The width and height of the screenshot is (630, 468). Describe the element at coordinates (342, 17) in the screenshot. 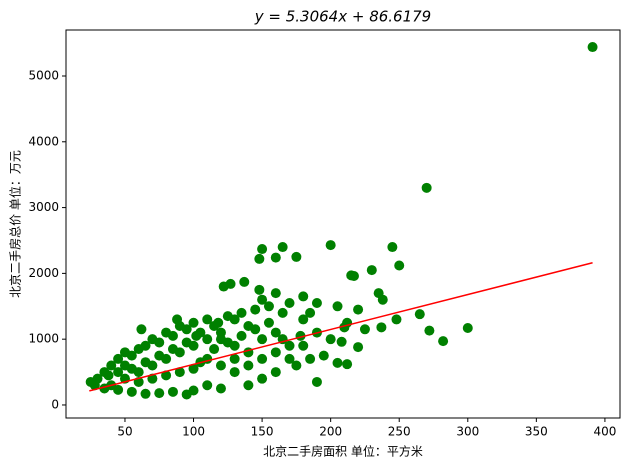

I see `chart-title: y = 5.3064x + 86.6179` at that location.